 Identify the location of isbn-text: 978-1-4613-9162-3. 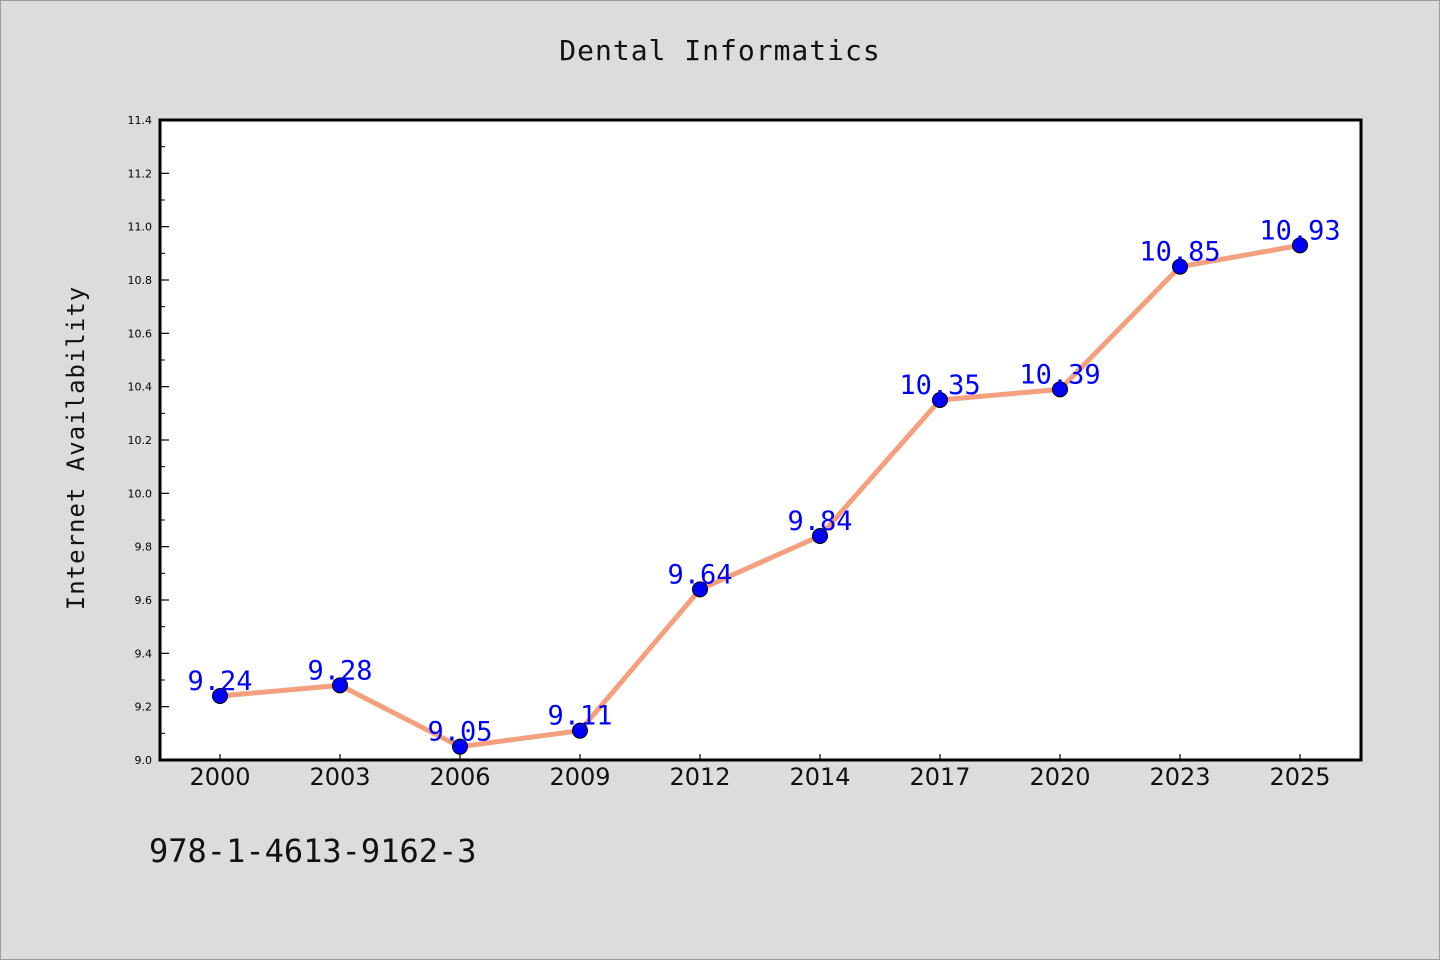
(313, 851).